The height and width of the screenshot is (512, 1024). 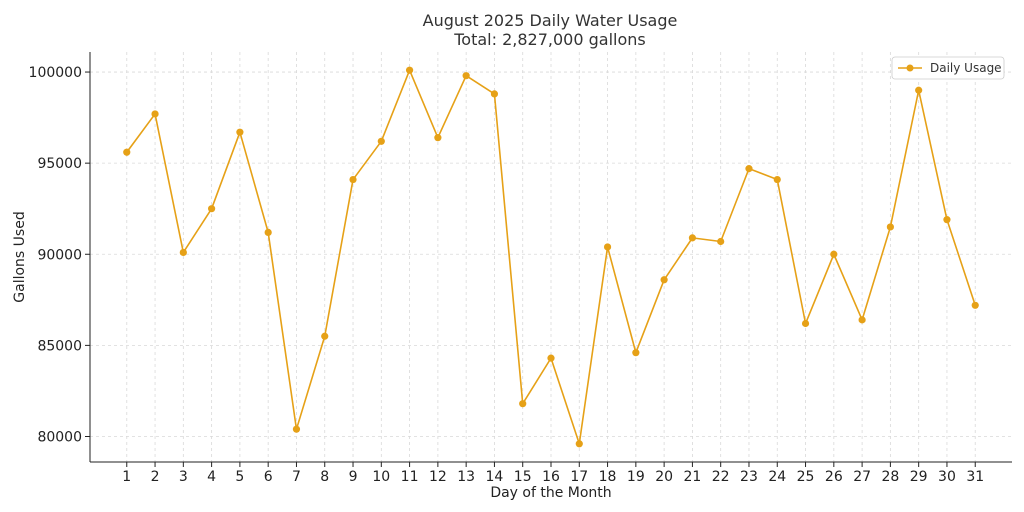 I want to click on y-tick-label: 95000, so click(x=59, y=164).